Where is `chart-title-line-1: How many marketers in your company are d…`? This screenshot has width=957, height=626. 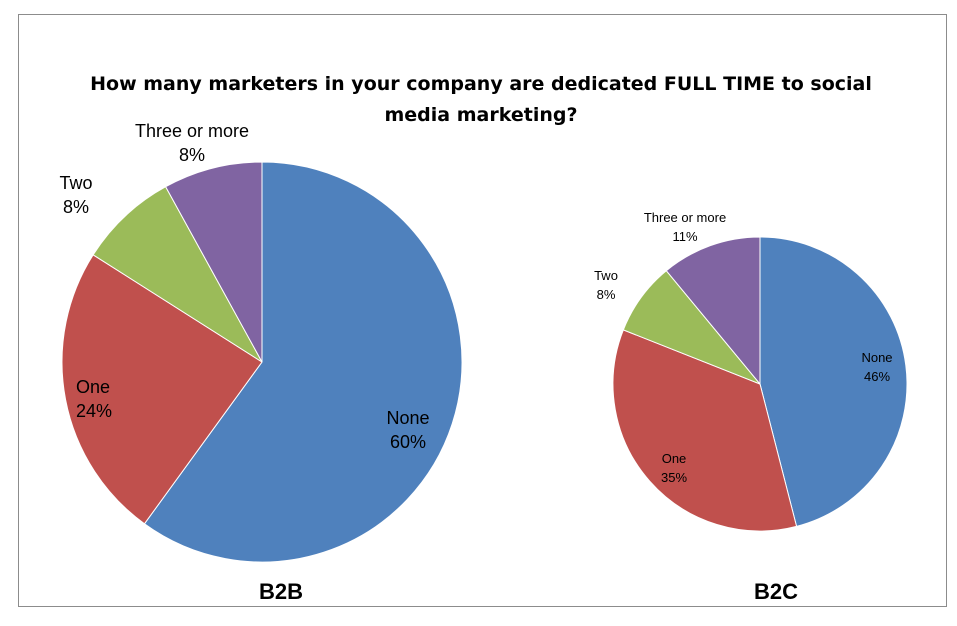 chart-title-line-1: How many marketers in your company are d… is located at coordinates (481, 84).